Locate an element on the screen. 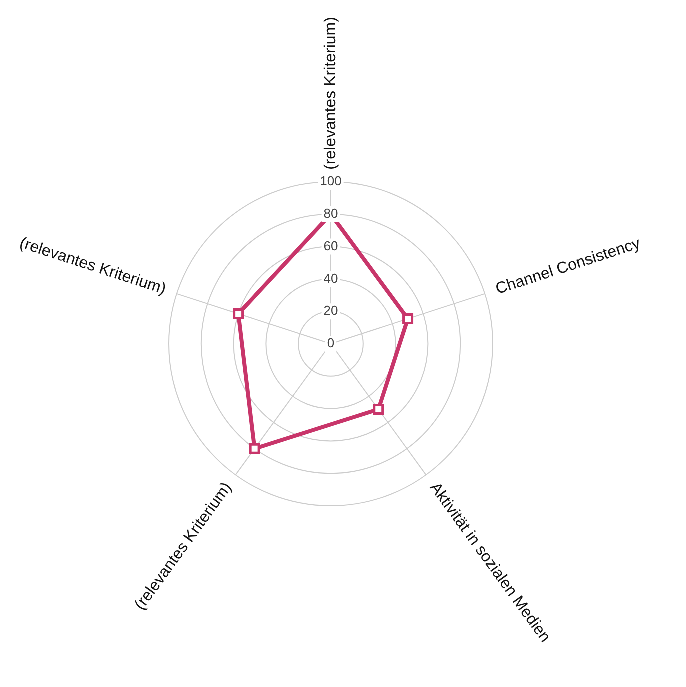 The height and width of the screenshot is (687, 686). spoke-label: (relevantes Kriterium) is located at coordinates (331, 93).